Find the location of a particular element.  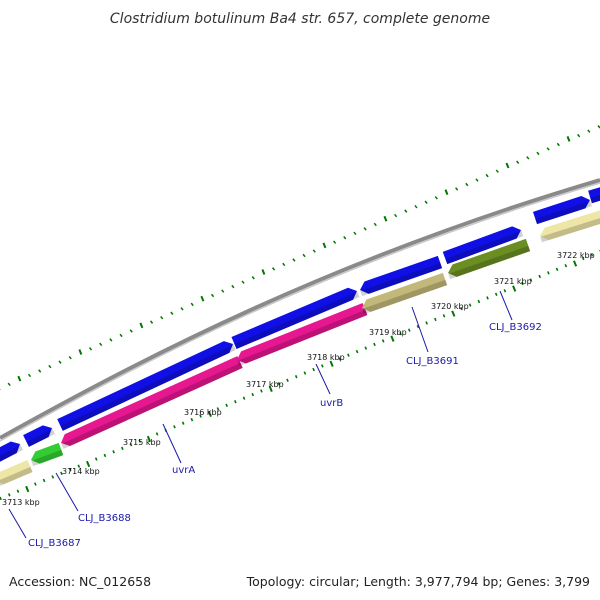

cds-reverse-uvrA is located at coordinates (152, 402).